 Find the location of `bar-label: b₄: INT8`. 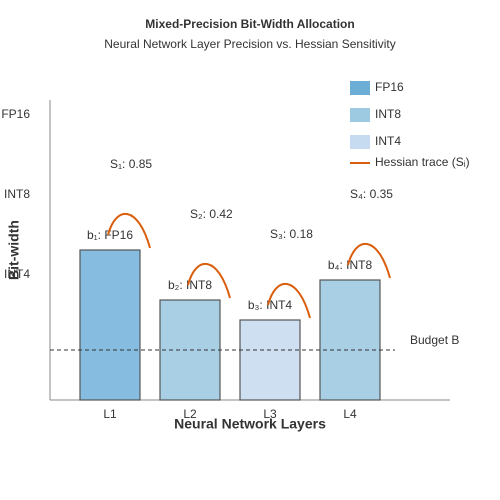

bar-label: b₄: INT8 is located at coordinates (350, 265).